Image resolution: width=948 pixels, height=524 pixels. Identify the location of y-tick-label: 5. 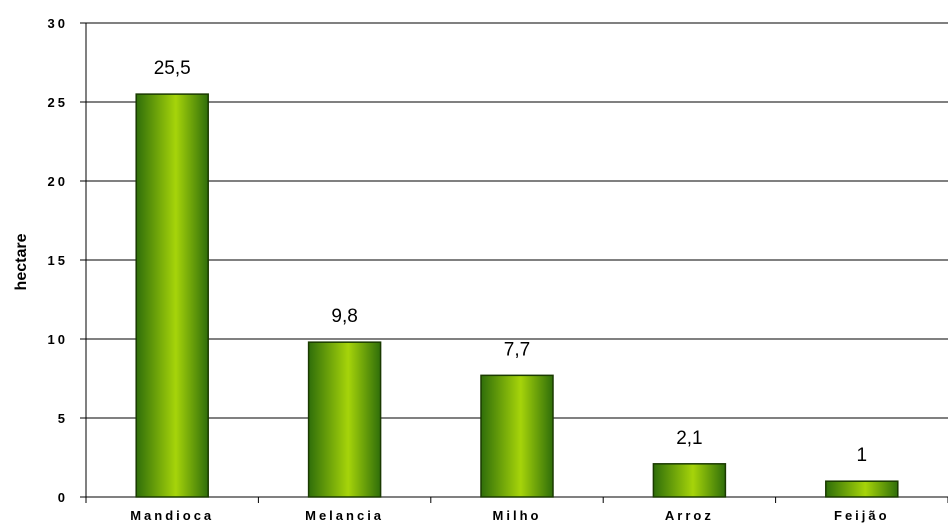
(63, 418).